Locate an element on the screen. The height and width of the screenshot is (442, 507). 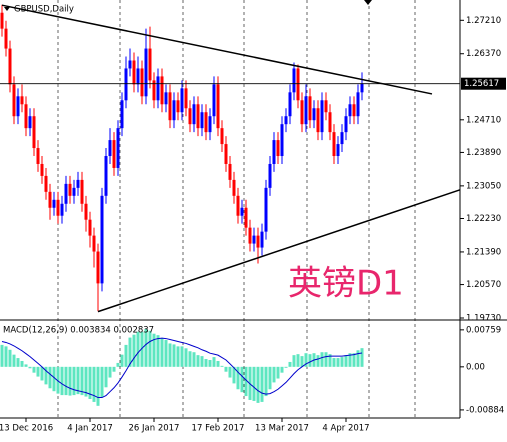
macd-y-tick-label: 0.00 is located at coordinates (475, 367).